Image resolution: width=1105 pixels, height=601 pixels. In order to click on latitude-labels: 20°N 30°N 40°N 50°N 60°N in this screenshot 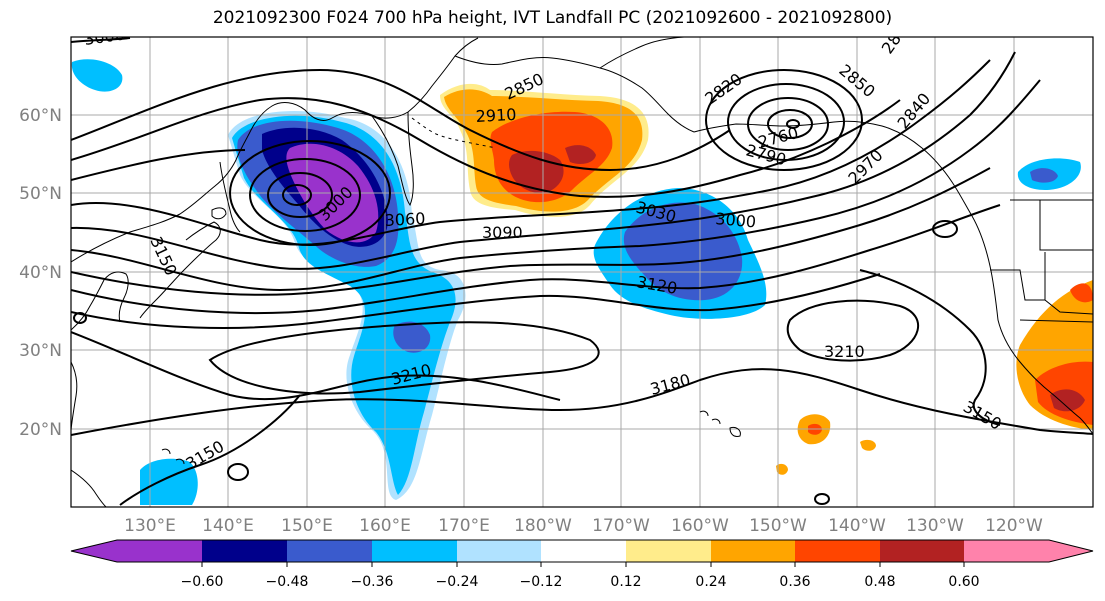, I will do `click(40, 273)`.